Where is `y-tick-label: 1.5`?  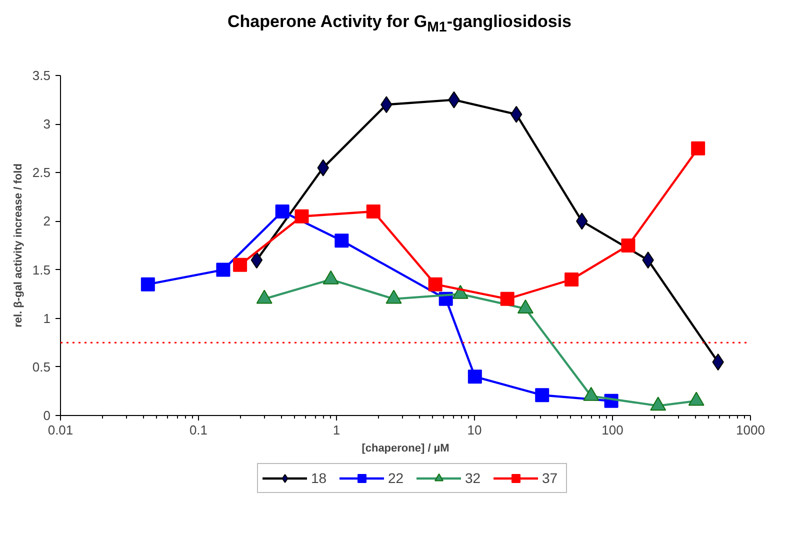
y-tick-label: 1.5 is located at coordinates (41, 270).